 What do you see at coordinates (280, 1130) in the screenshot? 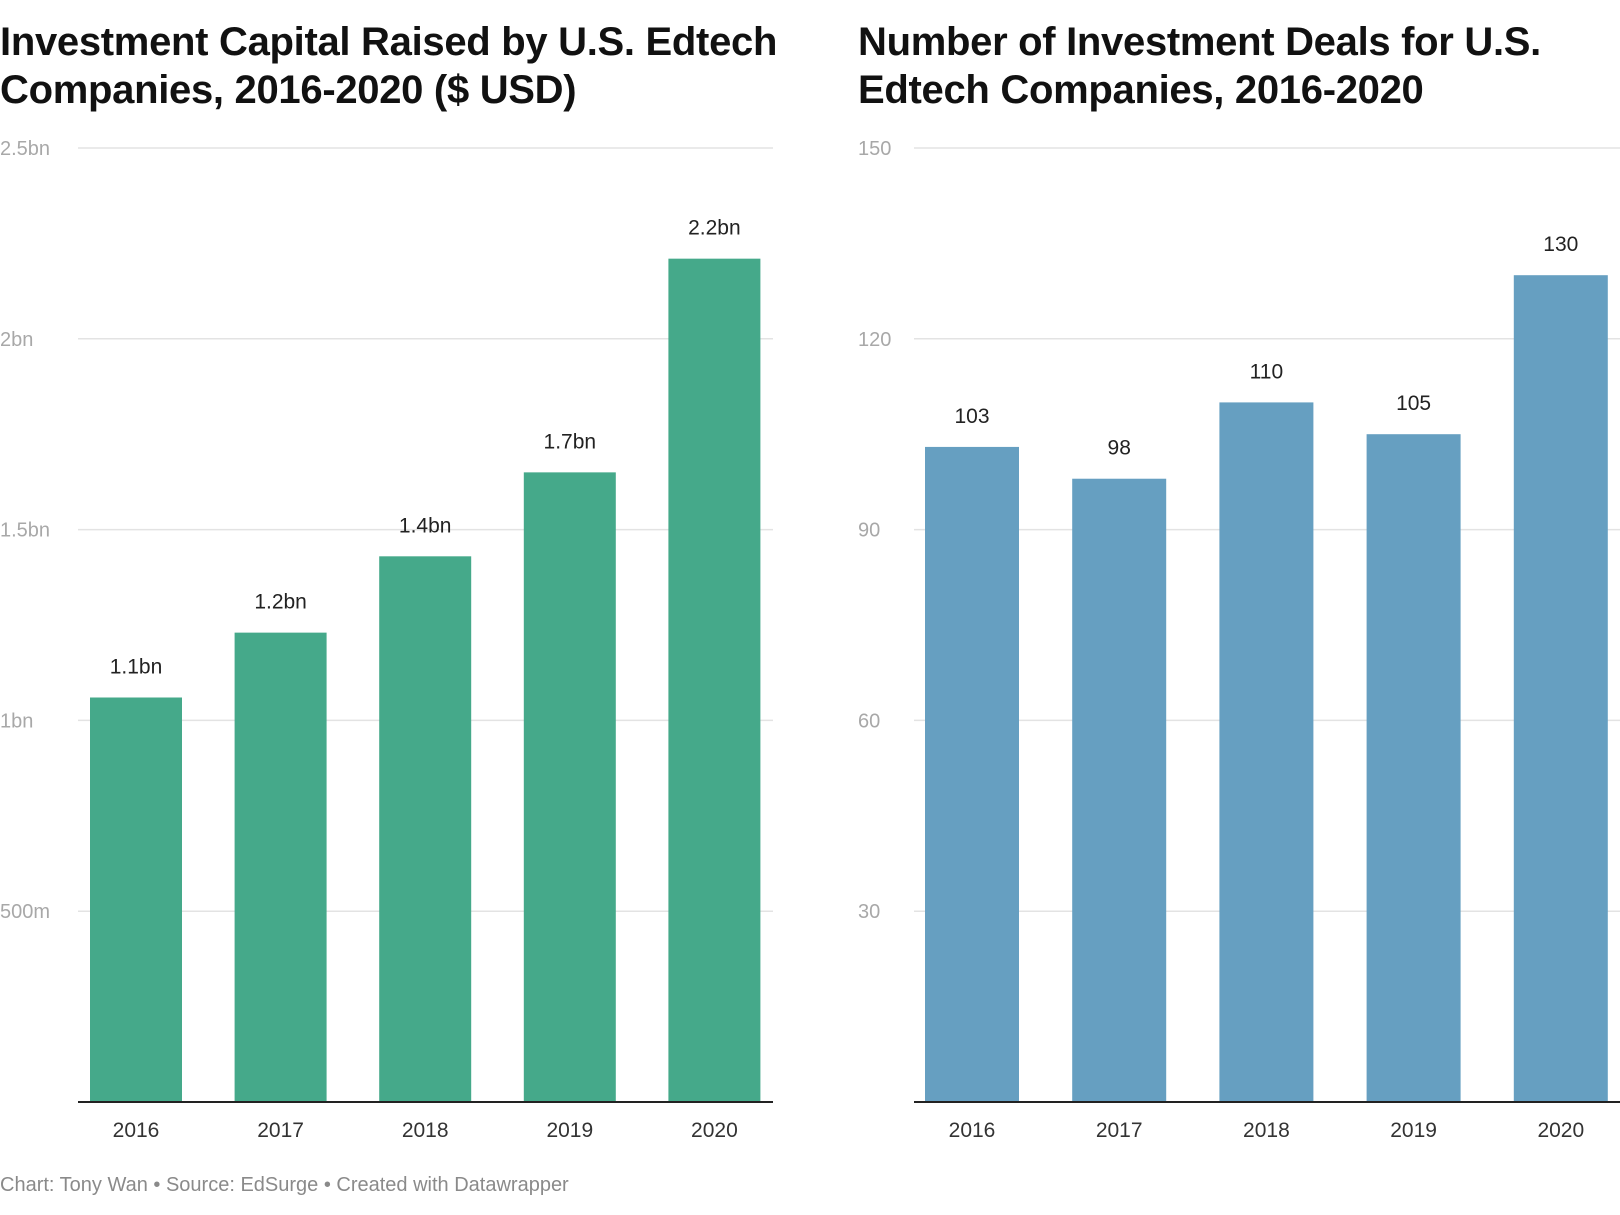
I see `capital-xtick-label: 2017` at bounding box center [280, 1130].